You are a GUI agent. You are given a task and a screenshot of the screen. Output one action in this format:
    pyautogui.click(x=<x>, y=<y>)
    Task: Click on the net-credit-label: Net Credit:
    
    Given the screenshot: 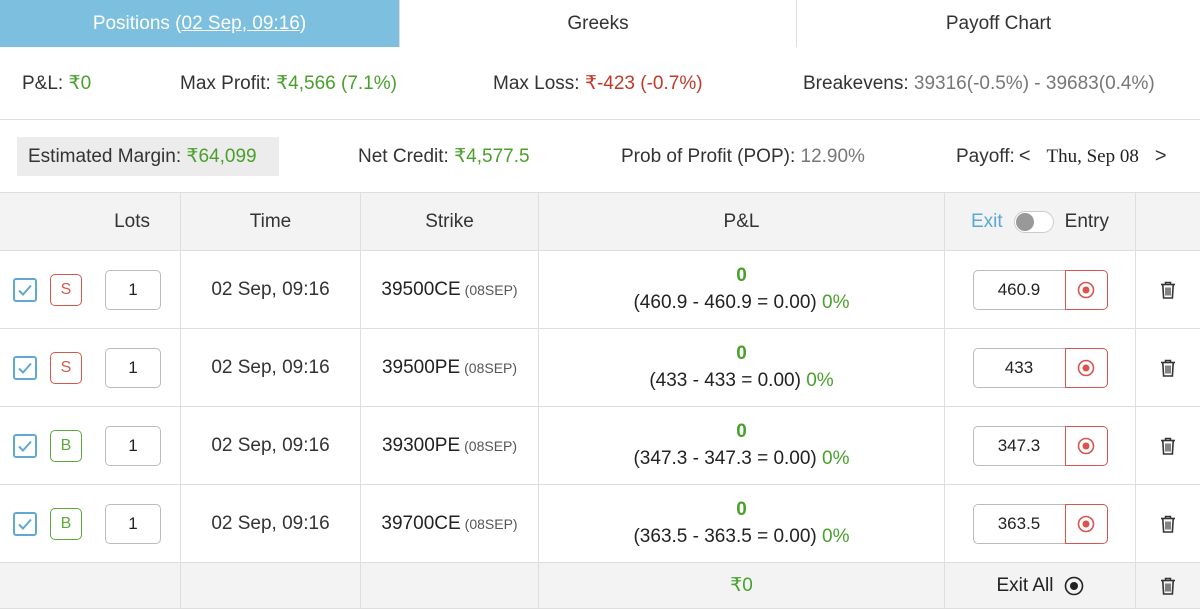 What is the action you would take?
    pyautogui.click(x=403, y=156)
    